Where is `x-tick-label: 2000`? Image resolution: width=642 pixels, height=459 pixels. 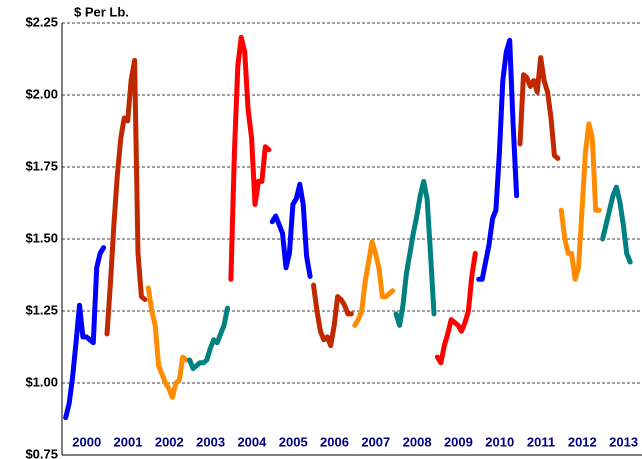
x-tick-label: 2000 is located at coordinates (86, 441).